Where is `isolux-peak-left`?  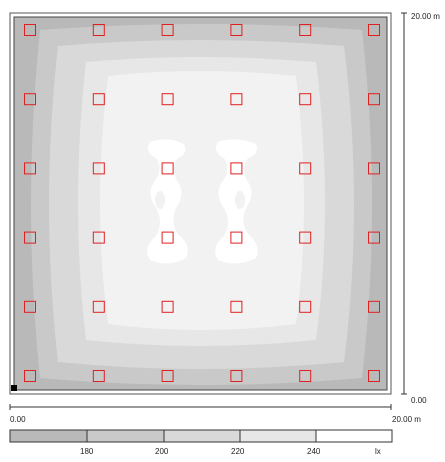 isolux-peak-left is located at coordinates (167, 201).